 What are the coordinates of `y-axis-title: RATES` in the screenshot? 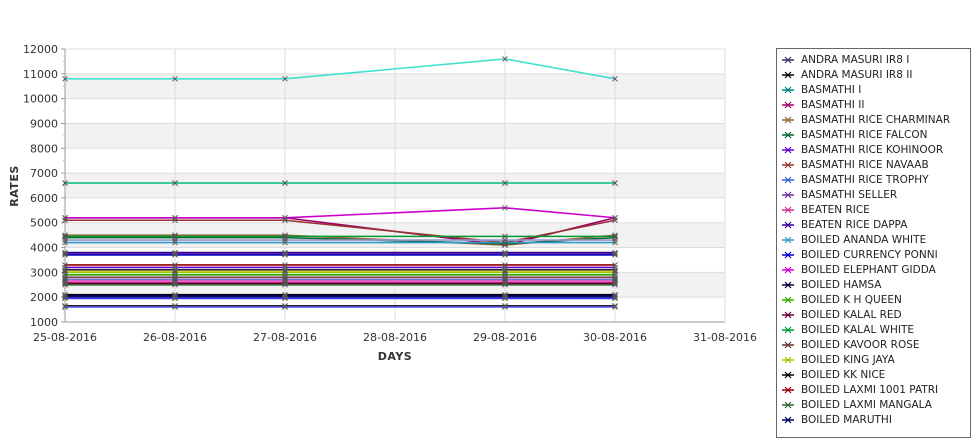 It's located at (14, 186).